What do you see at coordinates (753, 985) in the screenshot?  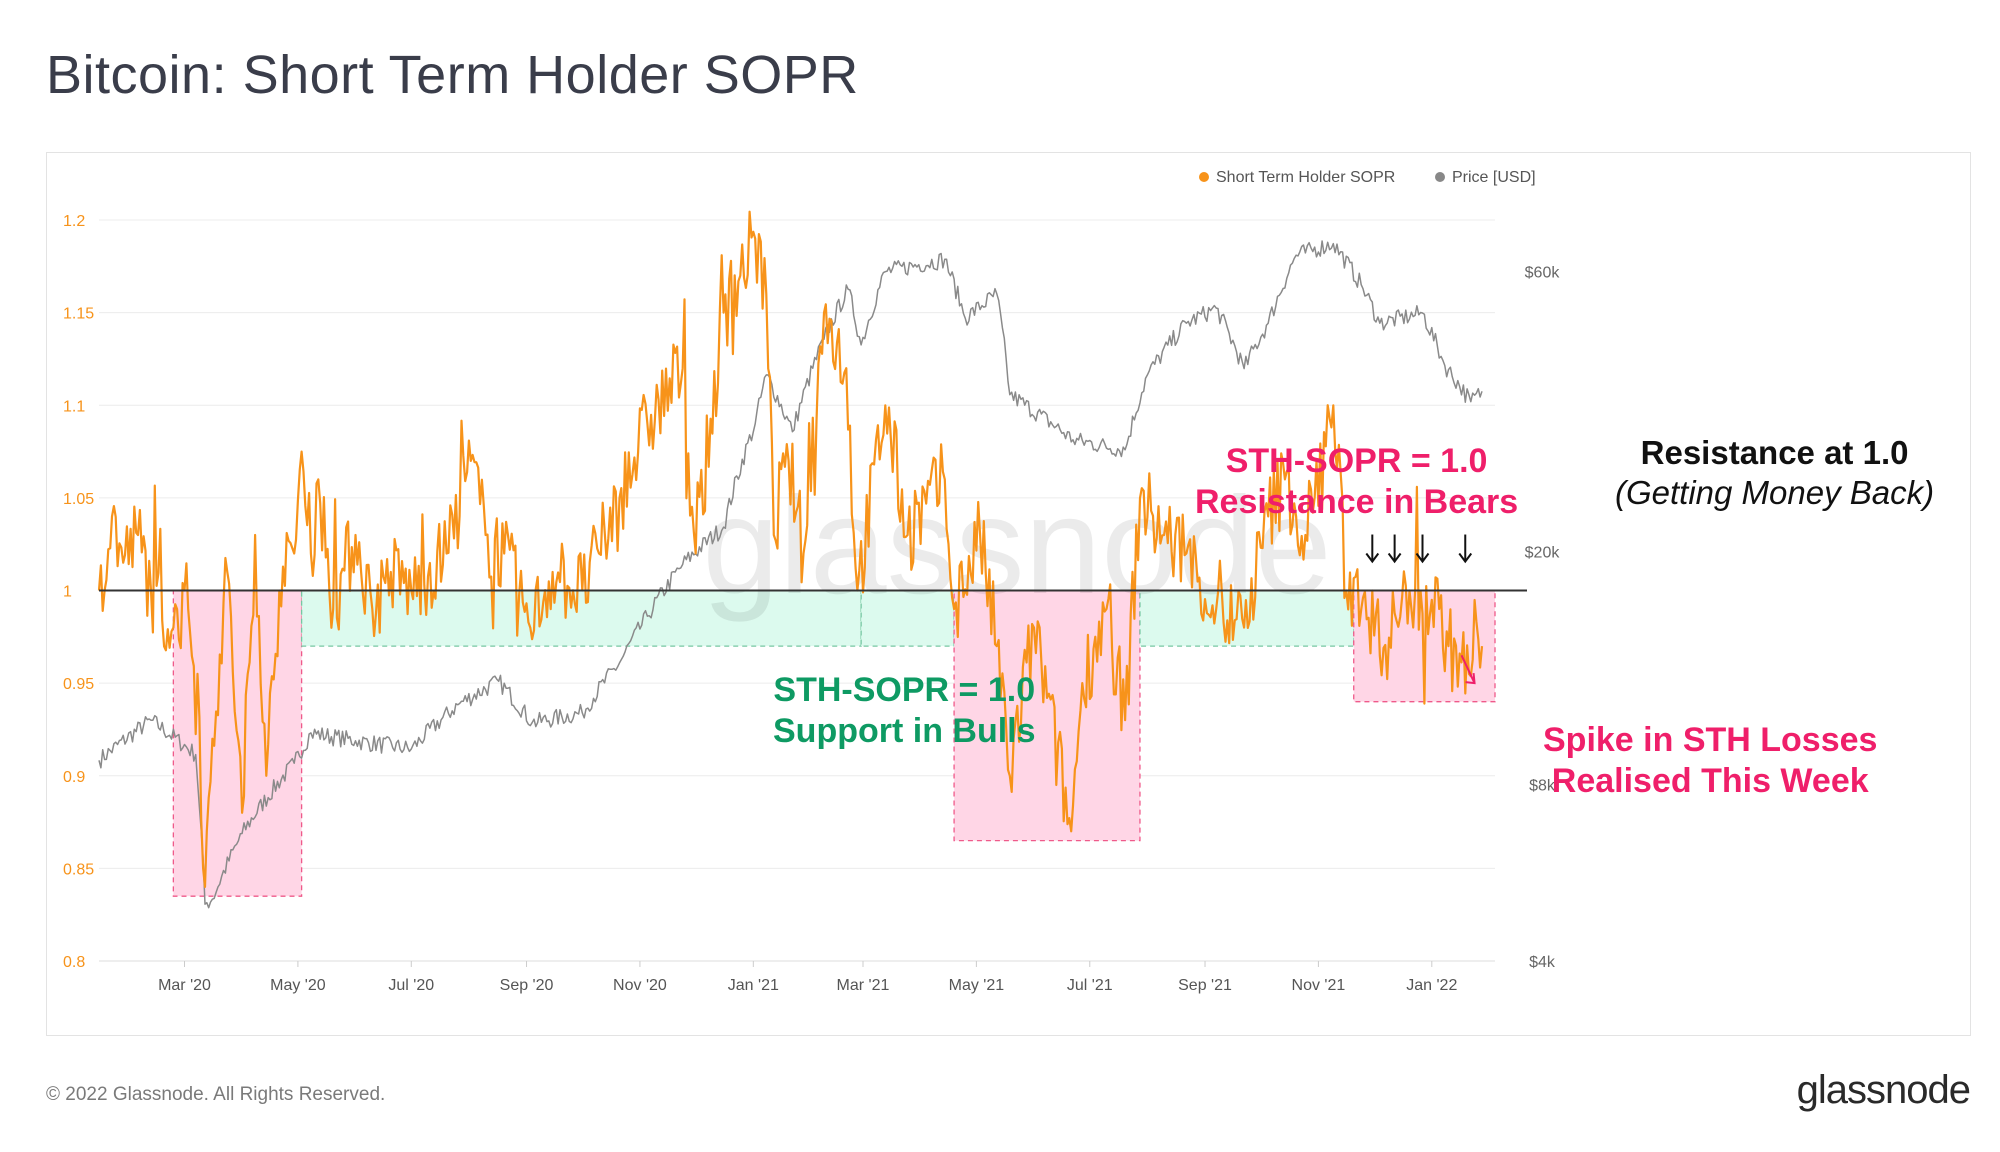 I see `x-tick-label: Jan '21` at bounding box center [753, 985].